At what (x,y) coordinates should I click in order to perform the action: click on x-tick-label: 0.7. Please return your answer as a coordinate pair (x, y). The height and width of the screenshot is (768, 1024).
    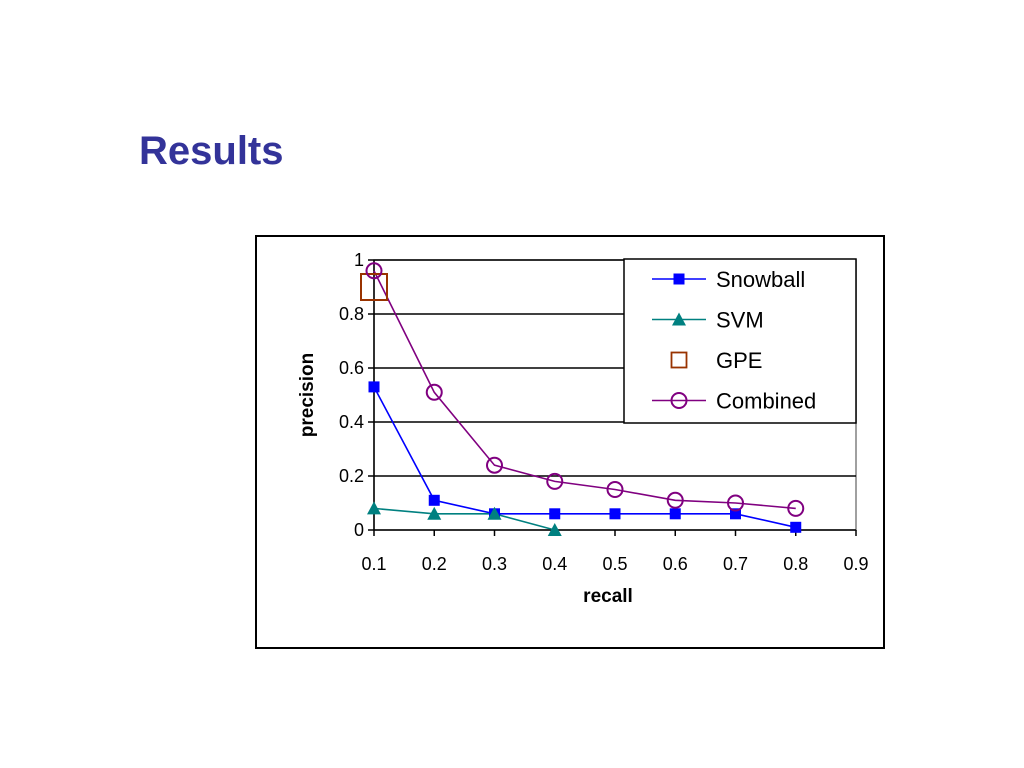
    Looking at the image, I should click on (735, 564).